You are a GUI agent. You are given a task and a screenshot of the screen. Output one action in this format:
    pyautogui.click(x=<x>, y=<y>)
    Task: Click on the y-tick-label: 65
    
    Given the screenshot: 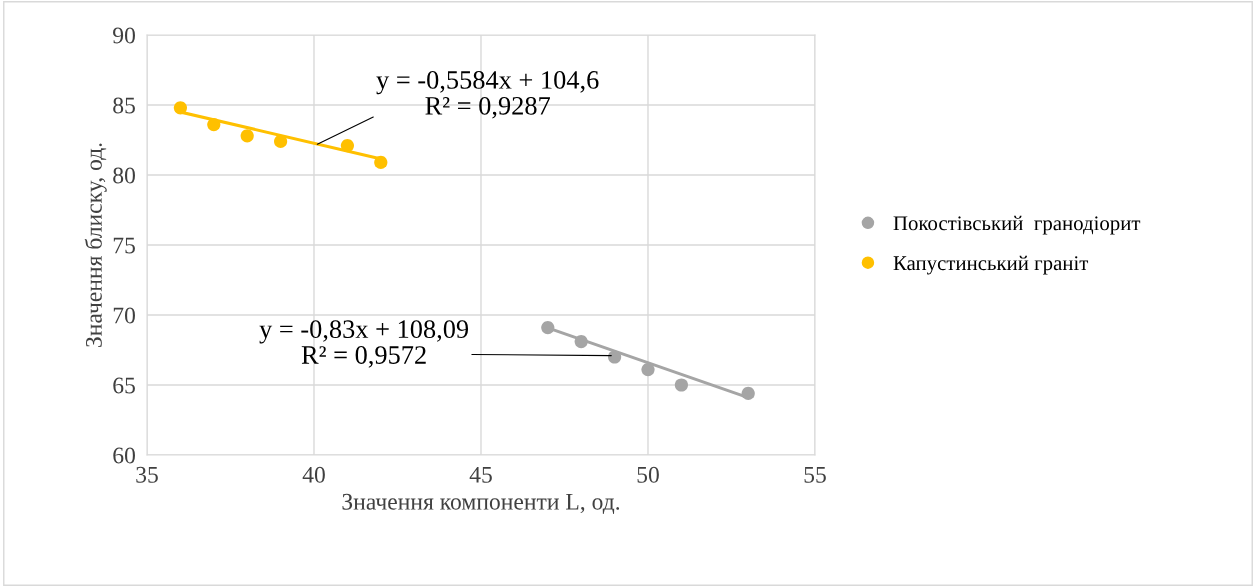 What is the action you would take?
    pyautogui.click(x=124, y=385)
    